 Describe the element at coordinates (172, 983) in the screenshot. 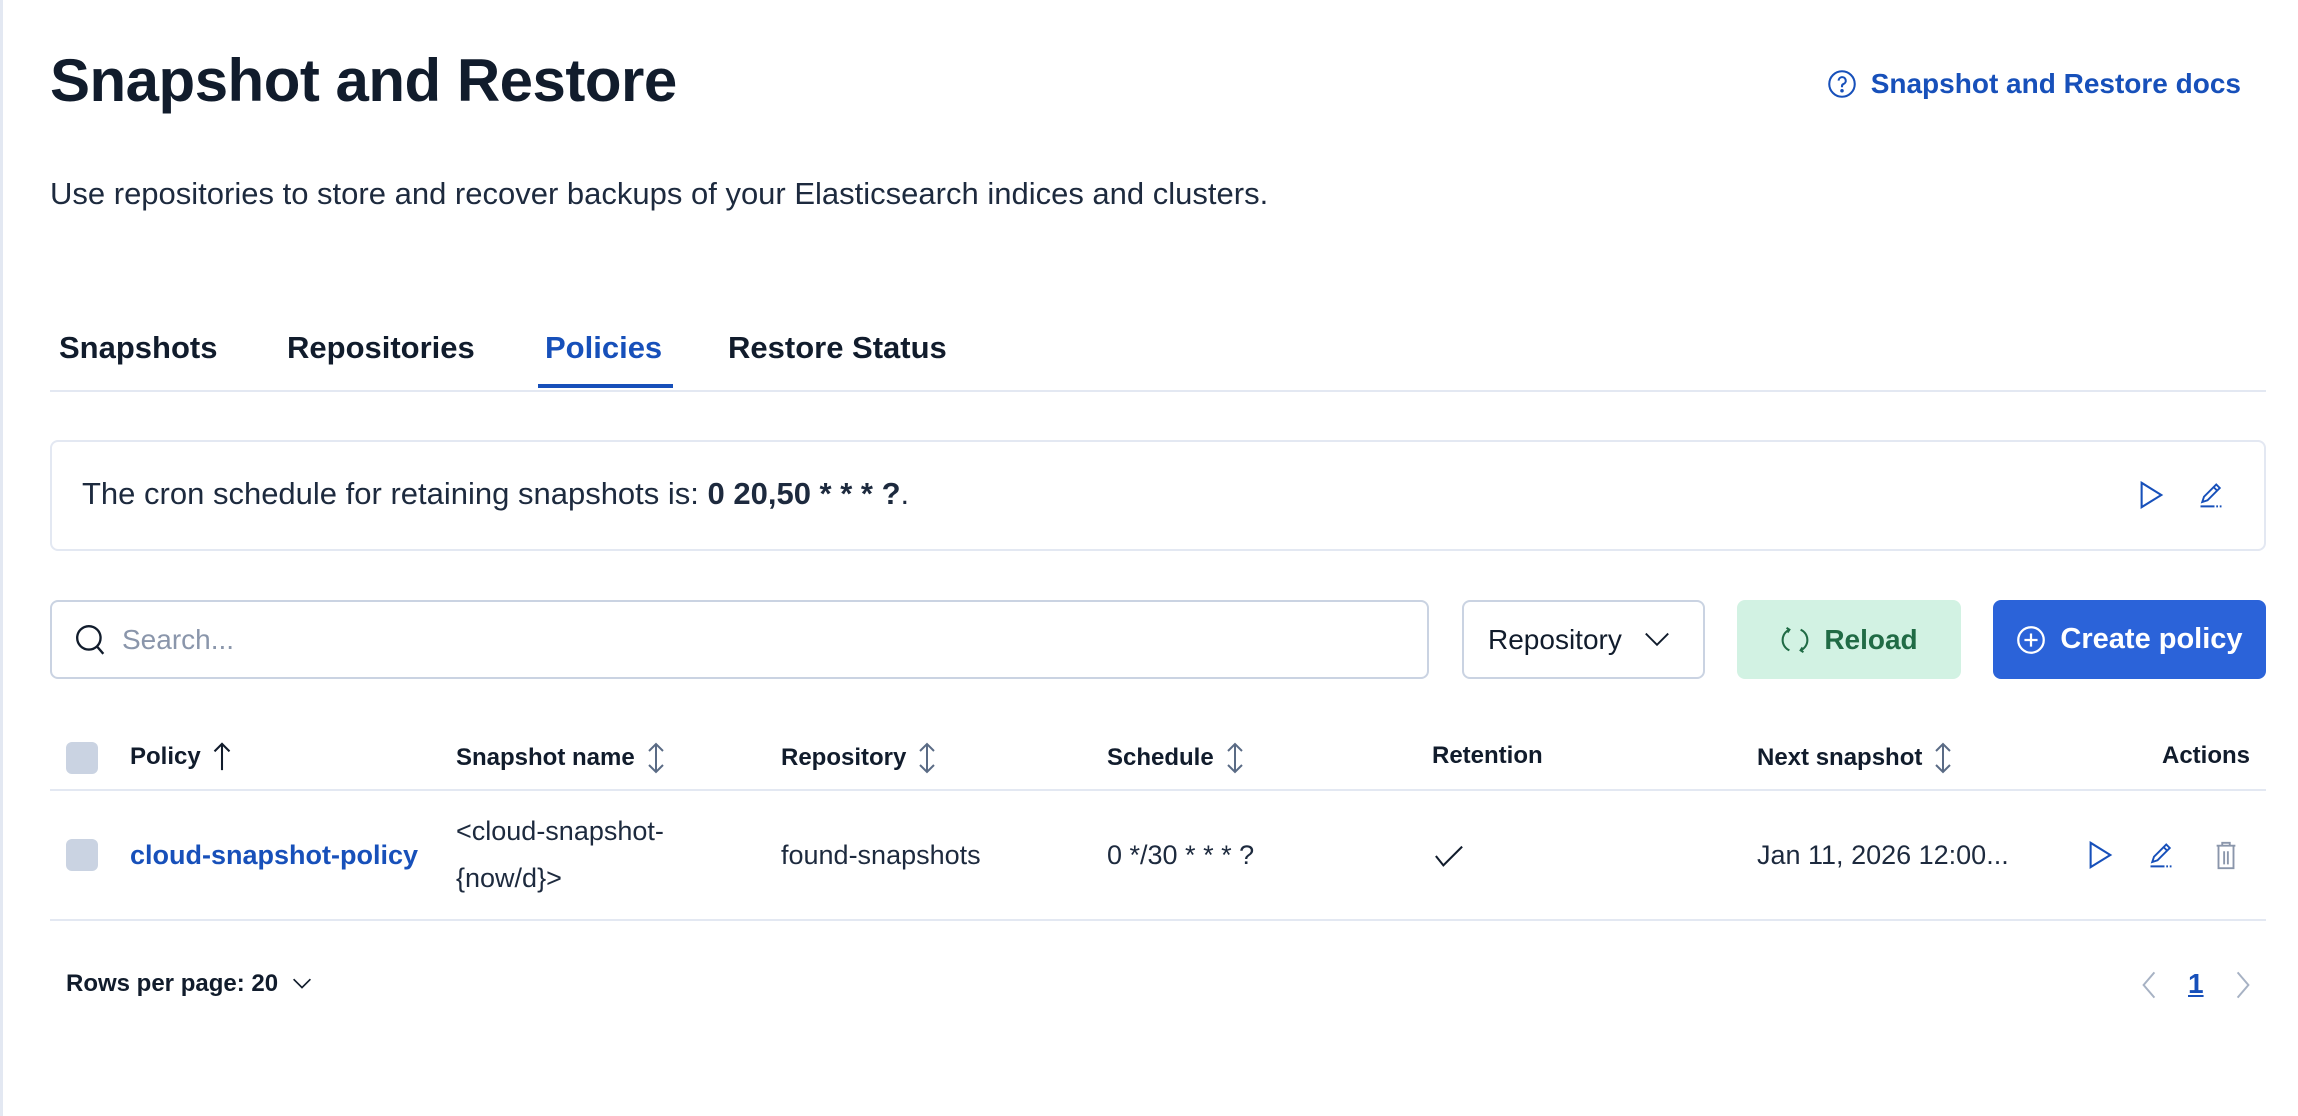

I see `rows-per-page-label: Rows per page: 20` at that location.